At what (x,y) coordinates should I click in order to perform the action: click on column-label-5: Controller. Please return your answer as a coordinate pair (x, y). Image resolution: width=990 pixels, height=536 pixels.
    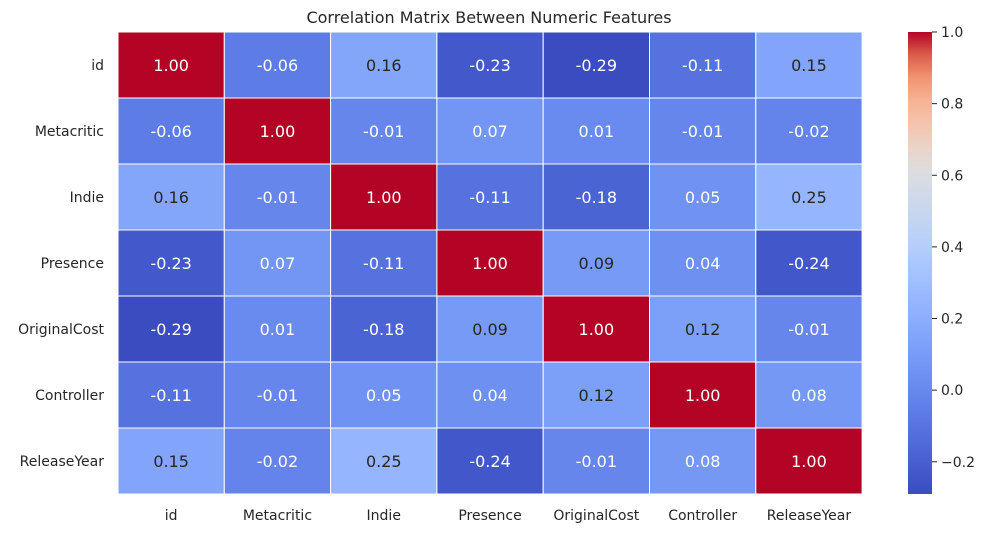
    Looking at the image, I should click on (702, 516).